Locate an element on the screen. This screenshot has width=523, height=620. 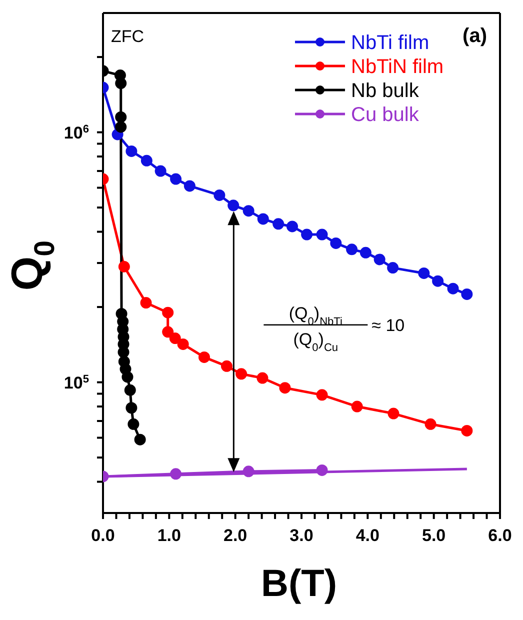
legend-label: Nb bulk is located at coordinates (385, 91).